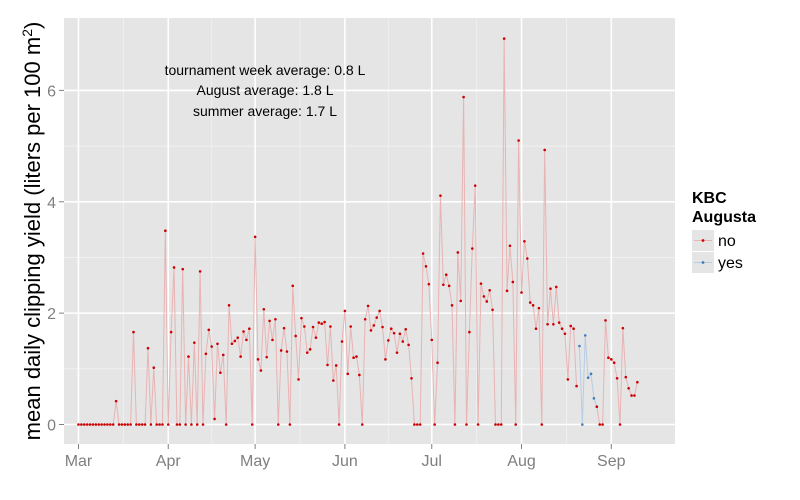 The image size is (800, 500). I want to click on legend-label-yes: yes, so click(730, 263).